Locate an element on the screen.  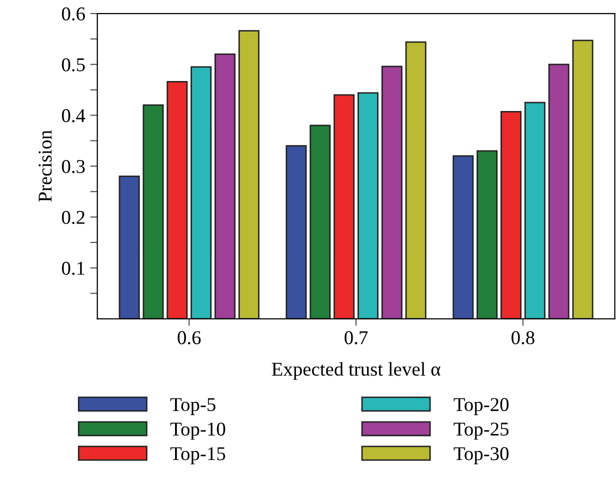
y-tick-label: 0.1 is located at coordinates (73, 268).